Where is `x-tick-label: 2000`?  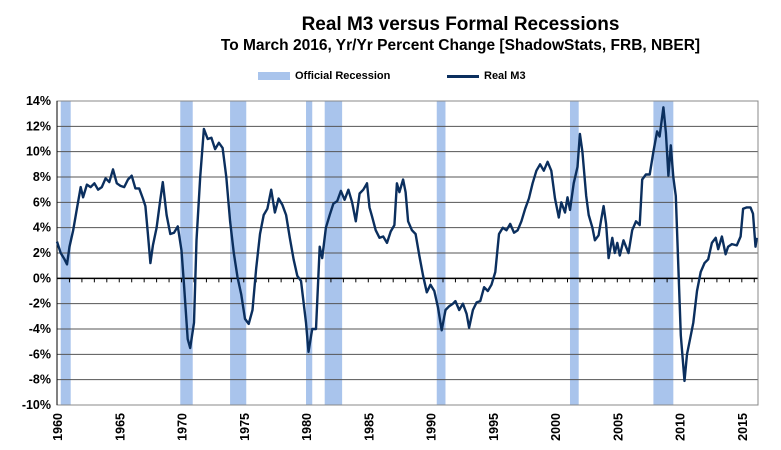 x-tick-label: 2000 is located at coordinates (556, 427).